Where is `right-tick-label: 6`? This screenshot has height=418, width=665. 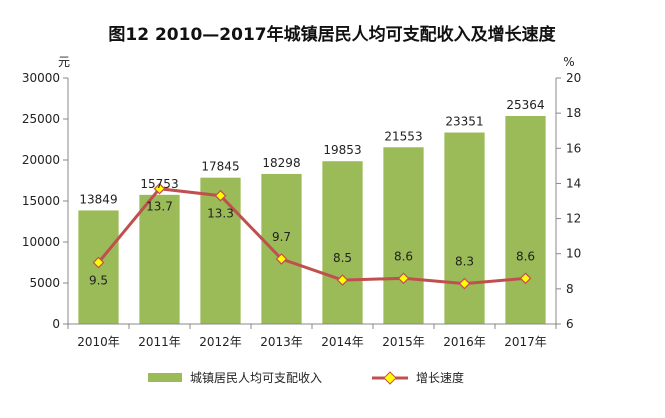 right-tick-label: 6 is located at coordinates (570, 324).